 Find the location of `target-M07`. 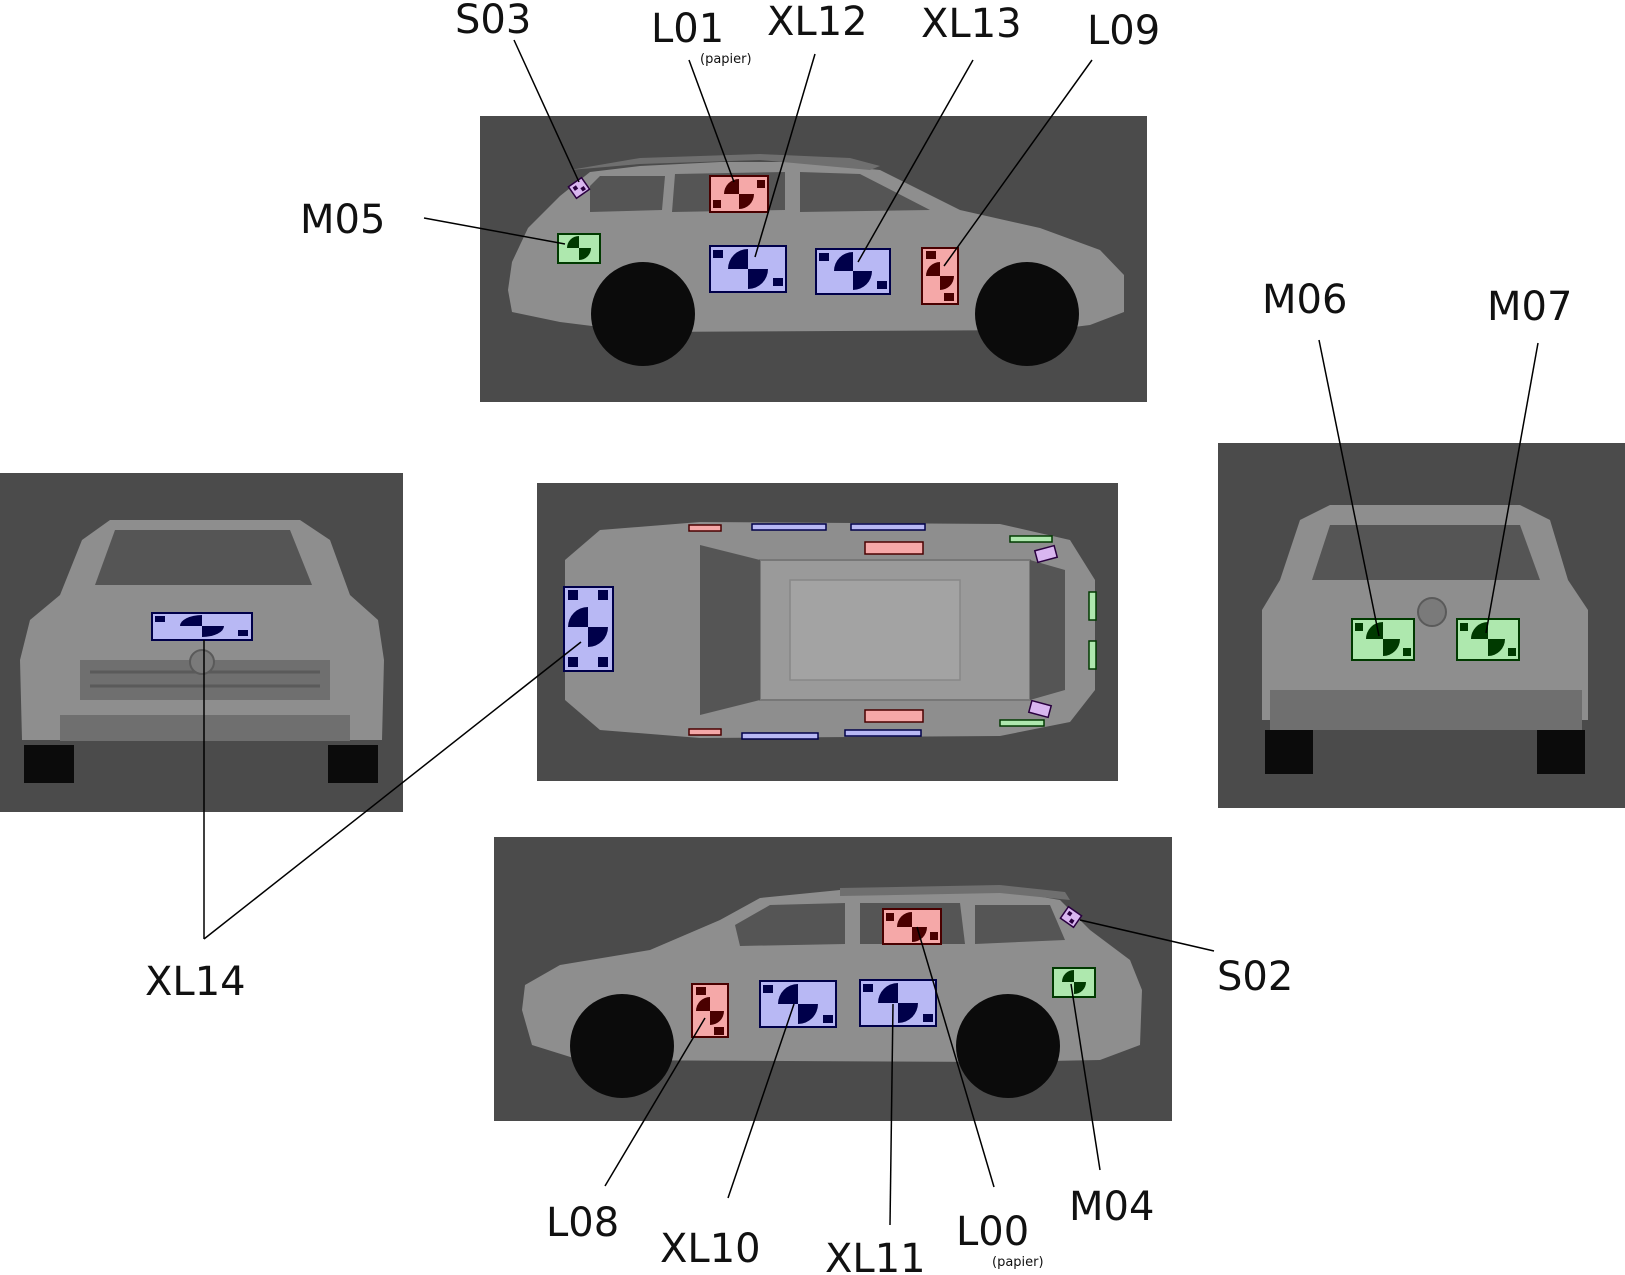

target-M07 is located at coordinates (1488, 639).